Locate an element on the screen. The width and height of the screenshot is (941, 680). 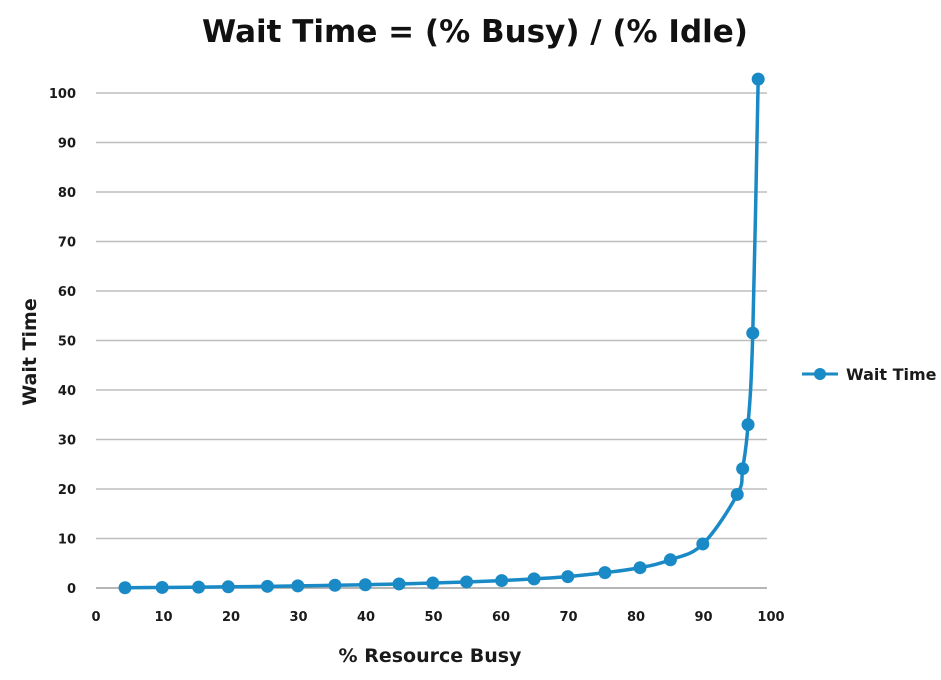
legend-label: Wait Time is located at coordinates (891, 374).